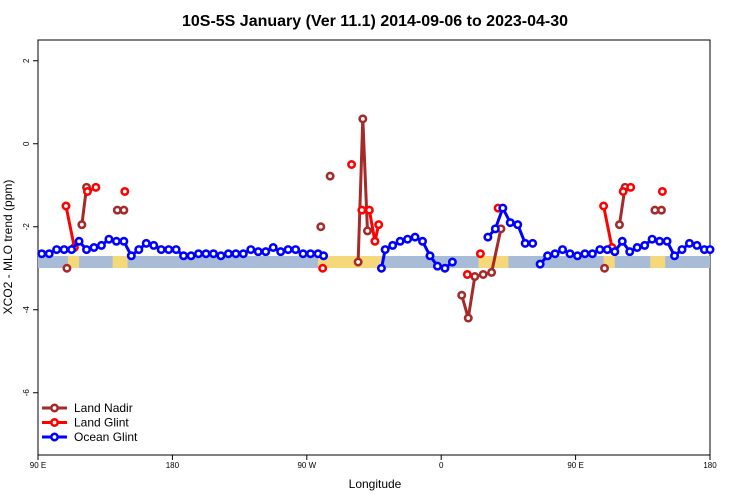 This screenshot has width=750, height=500. I want to click on series-line, so click(362, 190).